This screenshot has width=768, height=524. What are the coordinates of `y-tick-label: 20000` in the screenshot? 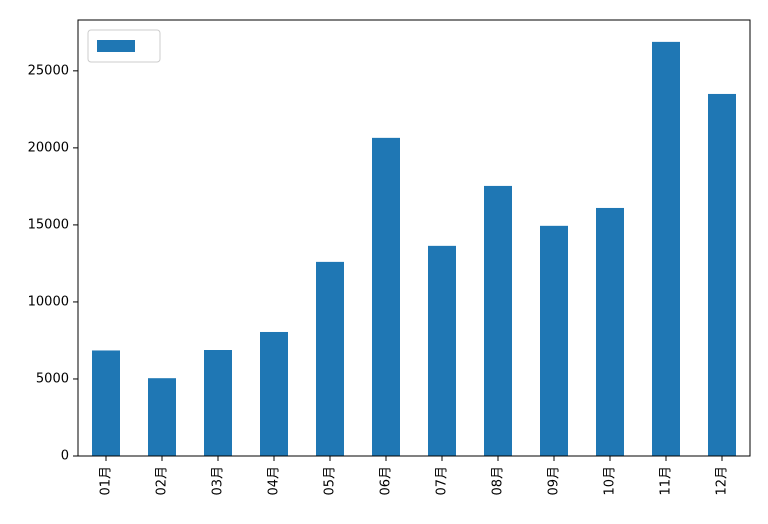 It's located at (48, 147).